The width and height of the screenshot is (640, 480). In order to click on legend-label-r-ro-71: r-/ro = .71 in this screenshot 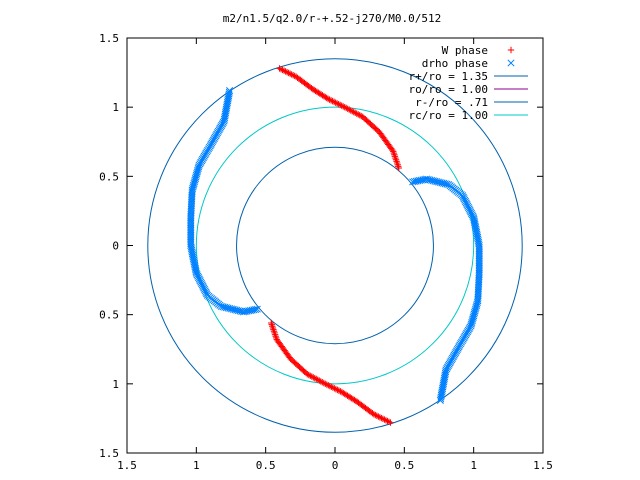, I will do `click(451, 102)`.